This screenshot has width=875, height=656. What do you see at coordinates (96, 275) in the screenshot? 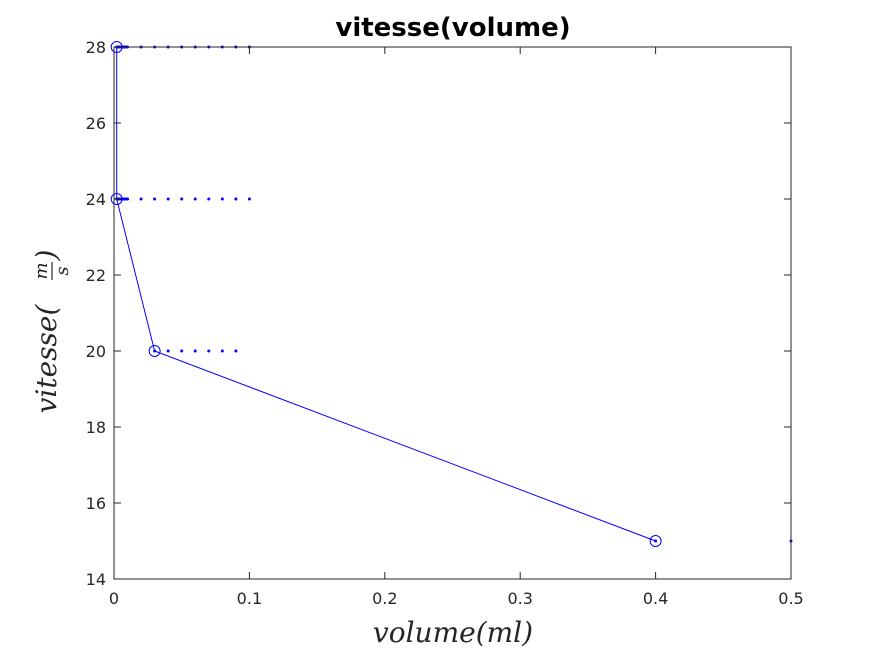
I see `y-tick-label: 22` at bounding box center [96, 275].